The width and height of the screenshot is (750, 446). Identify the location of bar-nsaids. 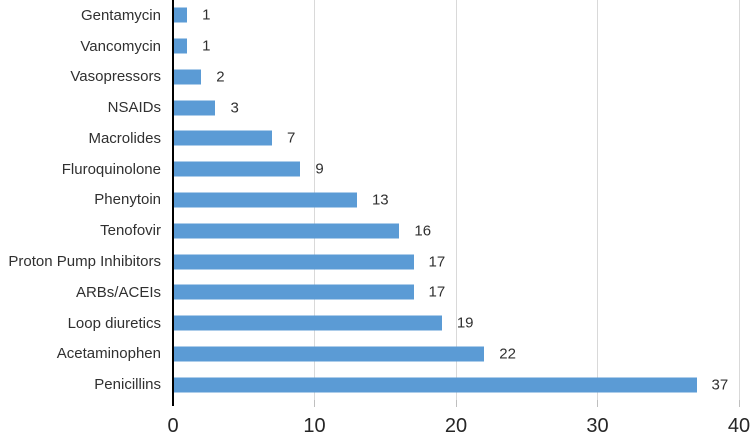
(194, 108).